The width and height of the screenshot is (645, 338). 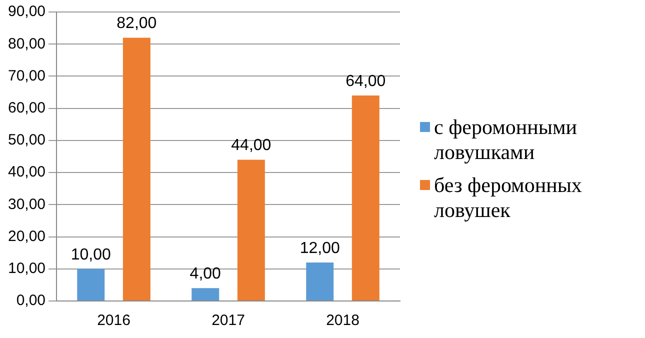 I want to click on y-tick-label: 30,00, so click(x=27, y=204).